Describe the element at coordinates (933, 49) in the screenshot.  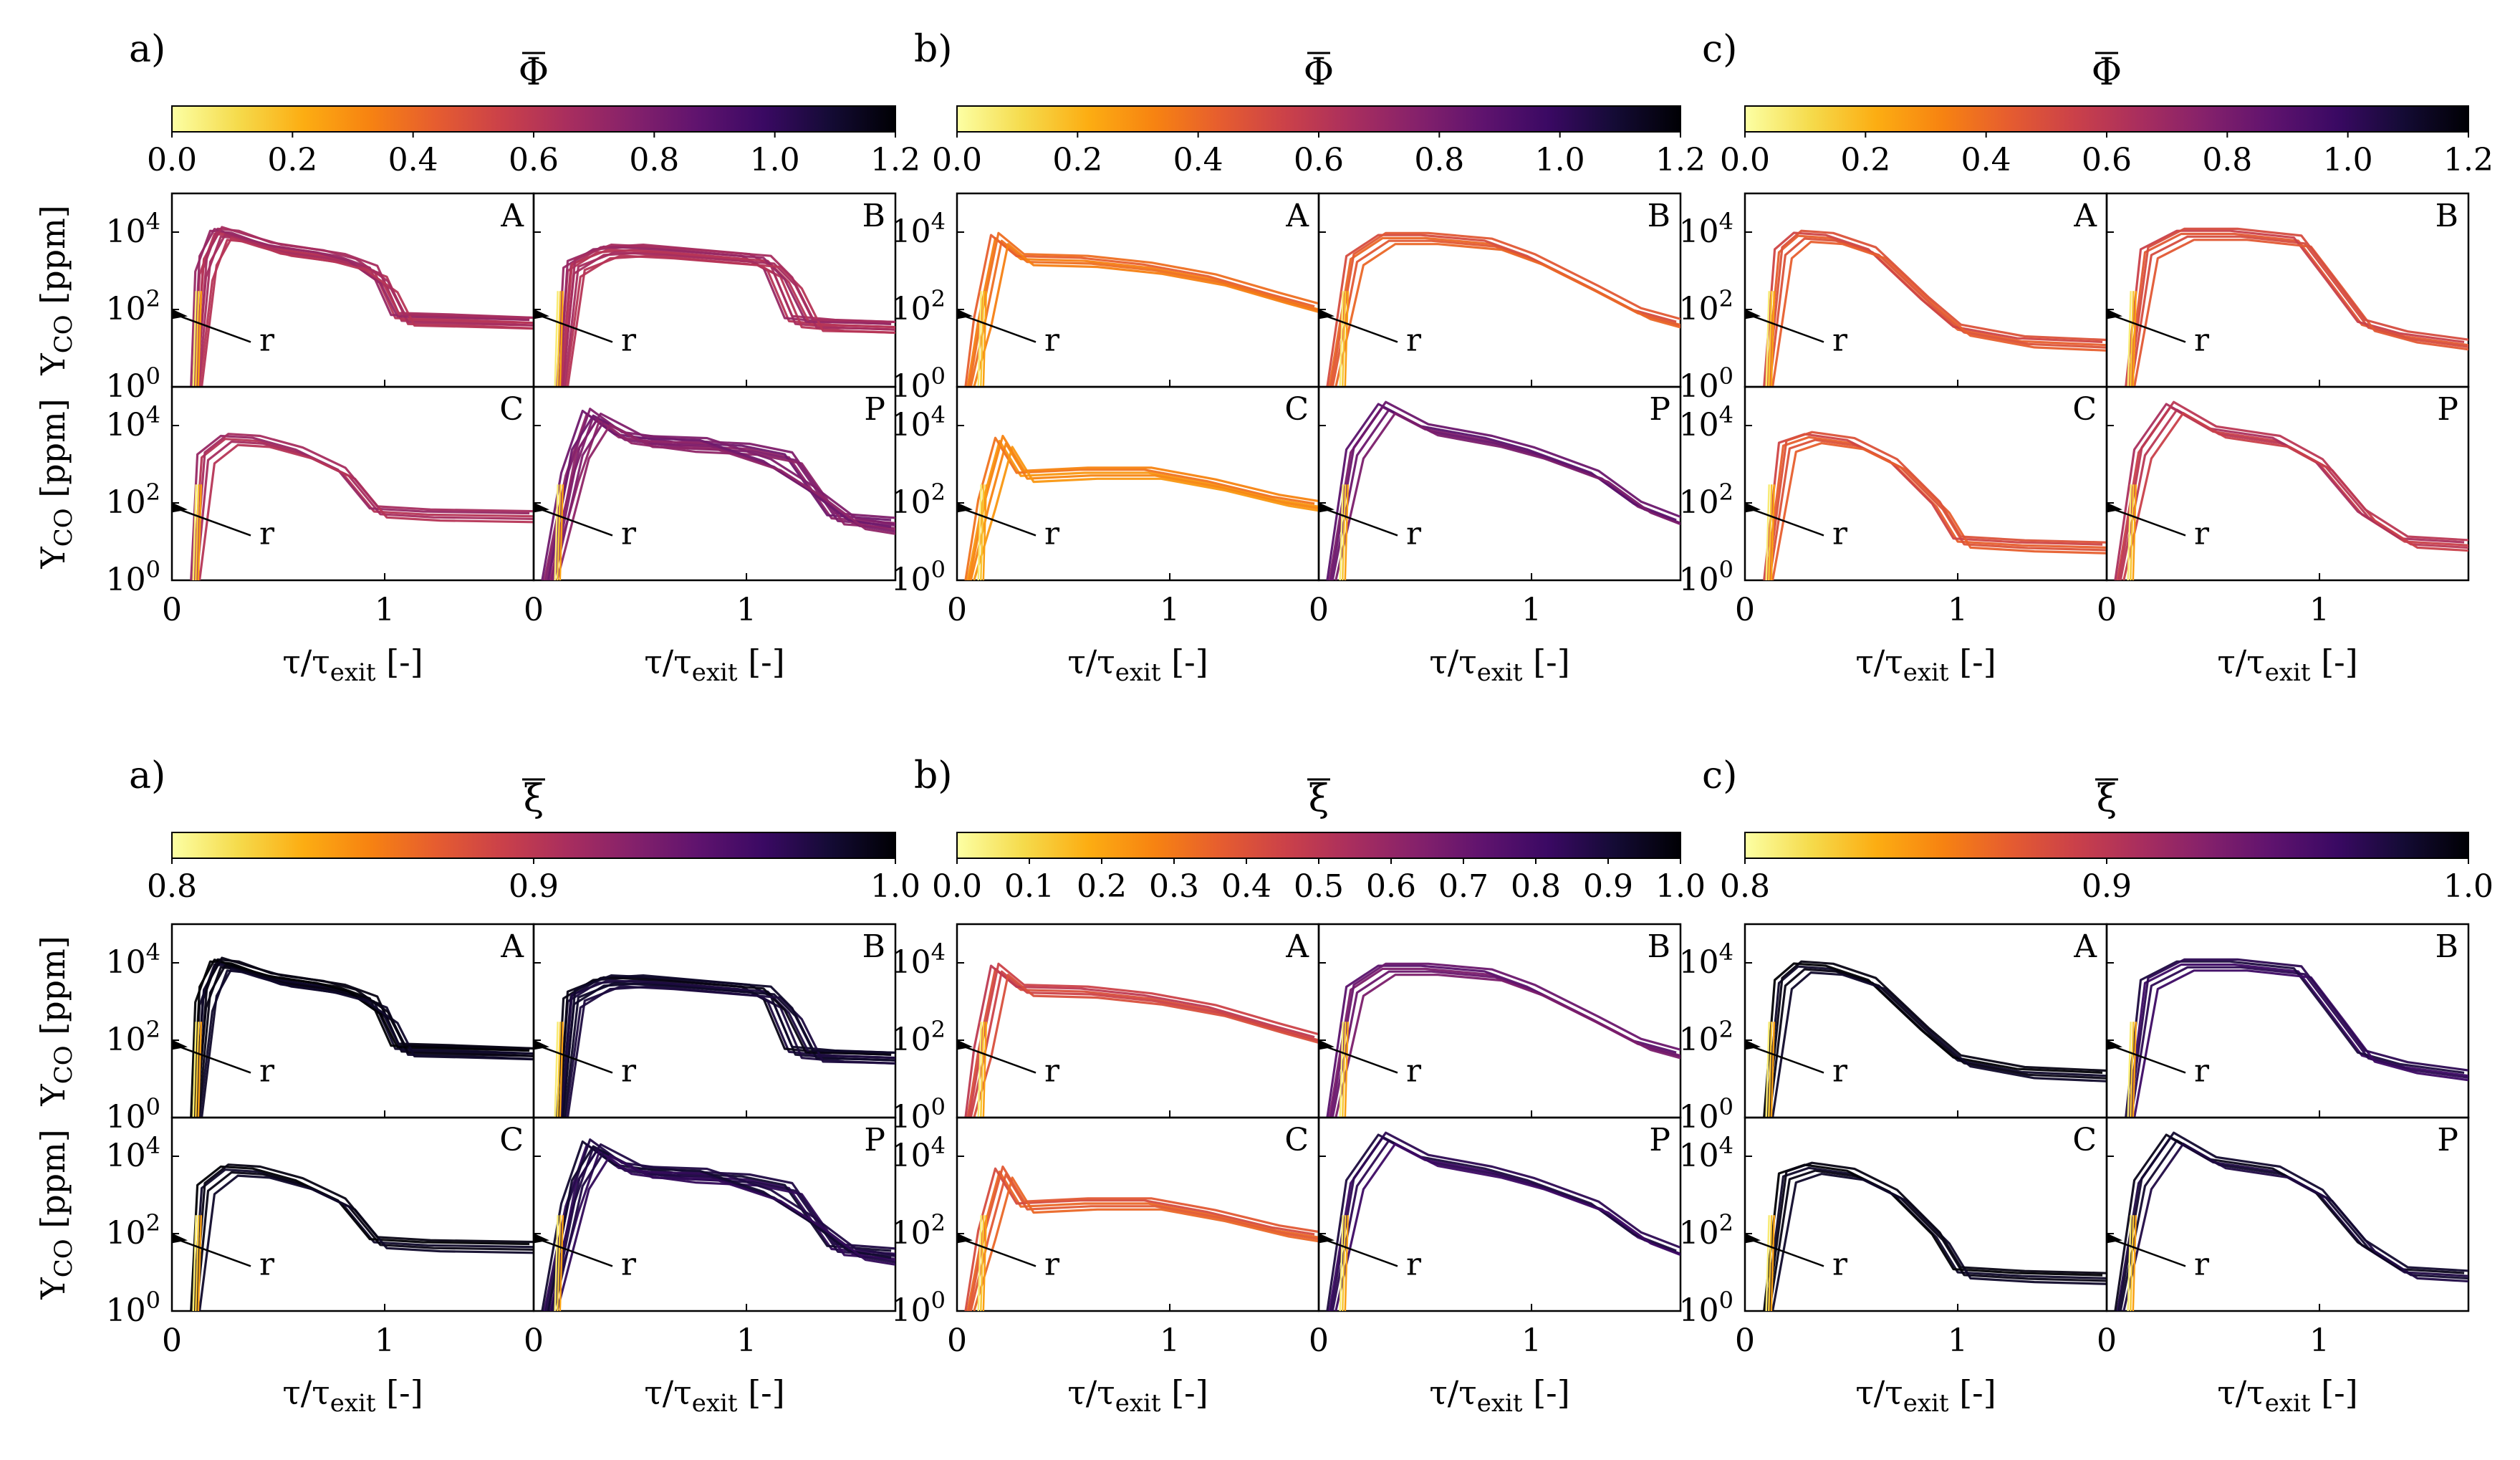
I see `subfigure-letter: b)` at that location.